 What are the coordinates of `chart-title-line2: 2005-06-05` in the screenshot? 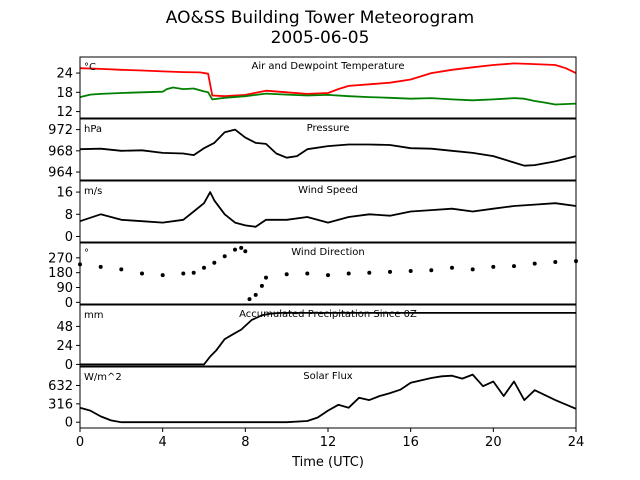 It's located at (320, 38).